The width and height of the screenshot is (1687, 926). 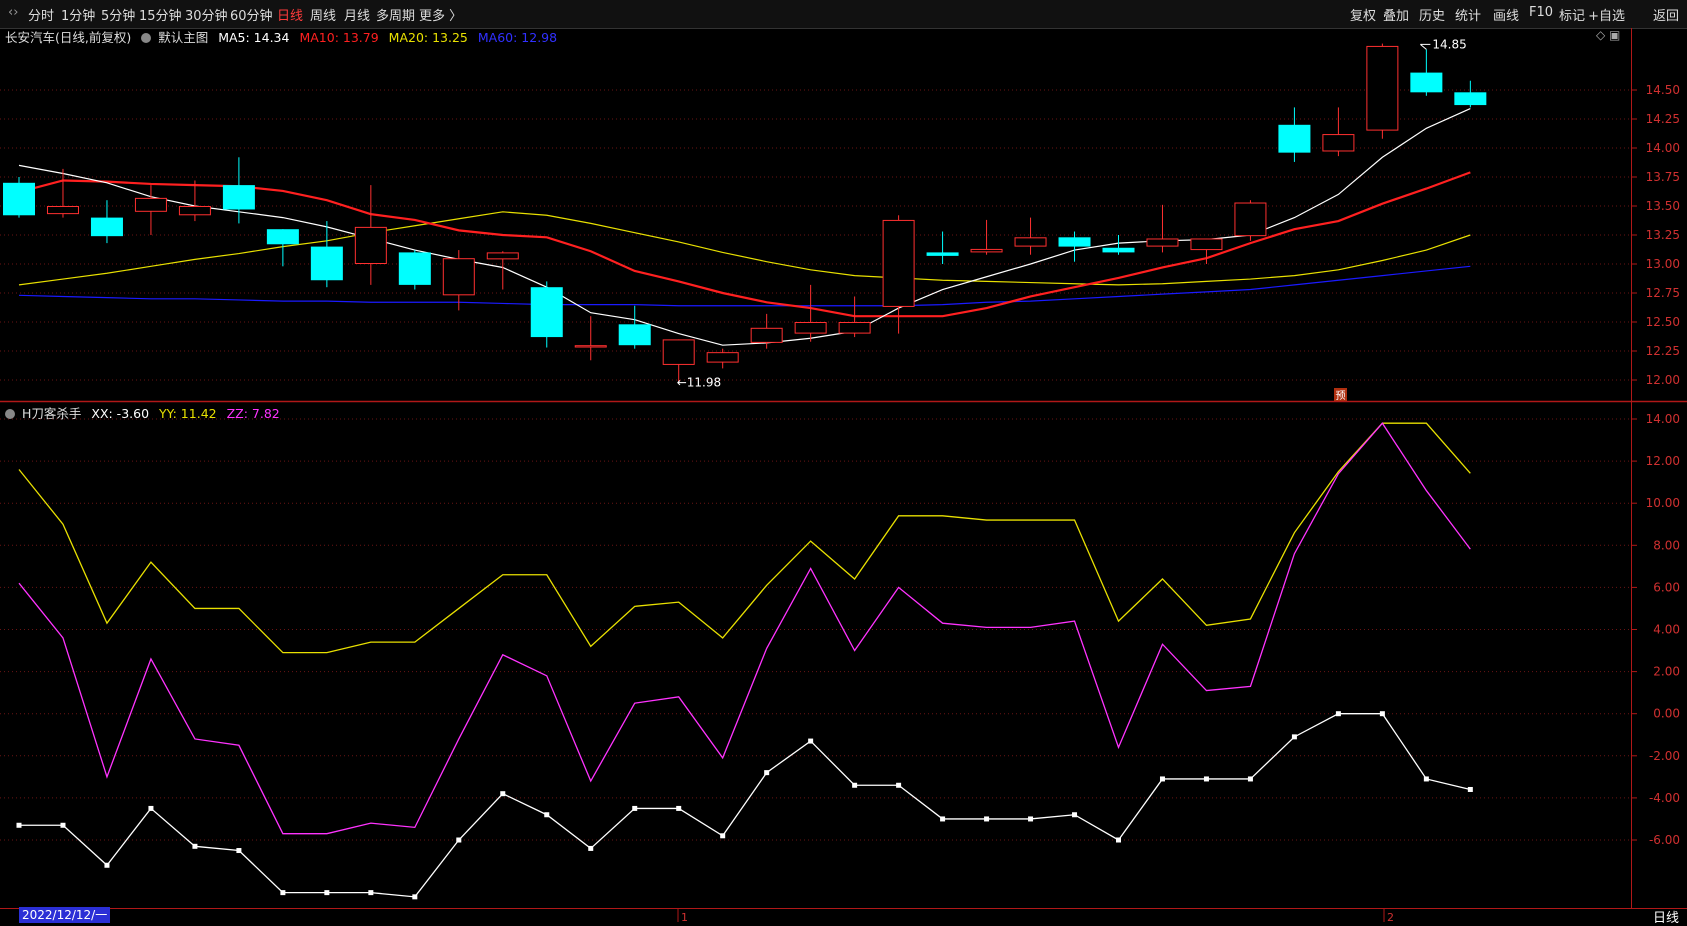 What do you see at coordinates (684, 917) in the screenshot?
I see `month-marker-label: 1` at bounding box center [684, 917].